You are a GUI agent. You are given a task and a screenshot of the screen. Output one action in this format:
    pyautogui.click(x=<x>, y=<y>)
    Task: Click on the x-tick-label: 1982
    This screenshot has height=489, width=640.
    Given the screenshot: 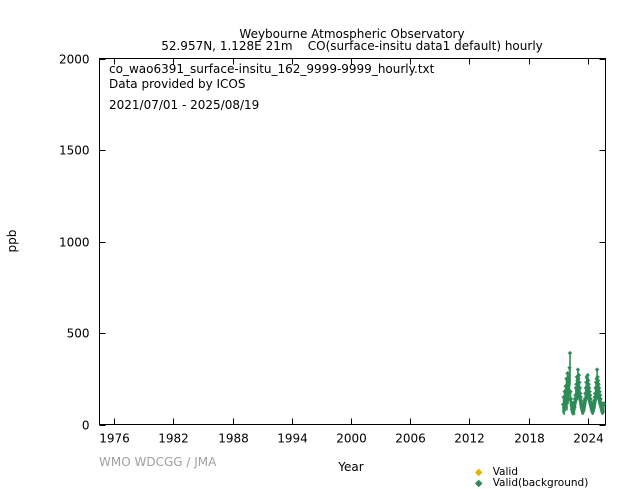 What is the action you would take?
    pyautogui.click(x=173, y=439)
    